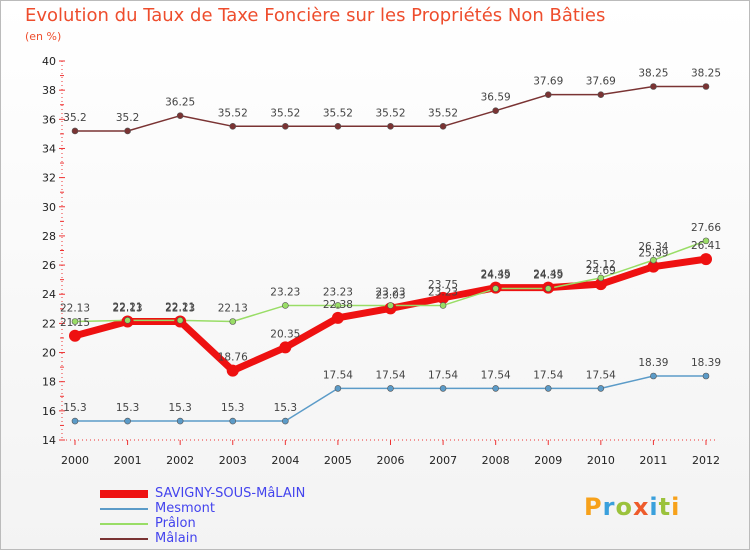  I want to click on x-tick-label: 2010, so click(601, 460).